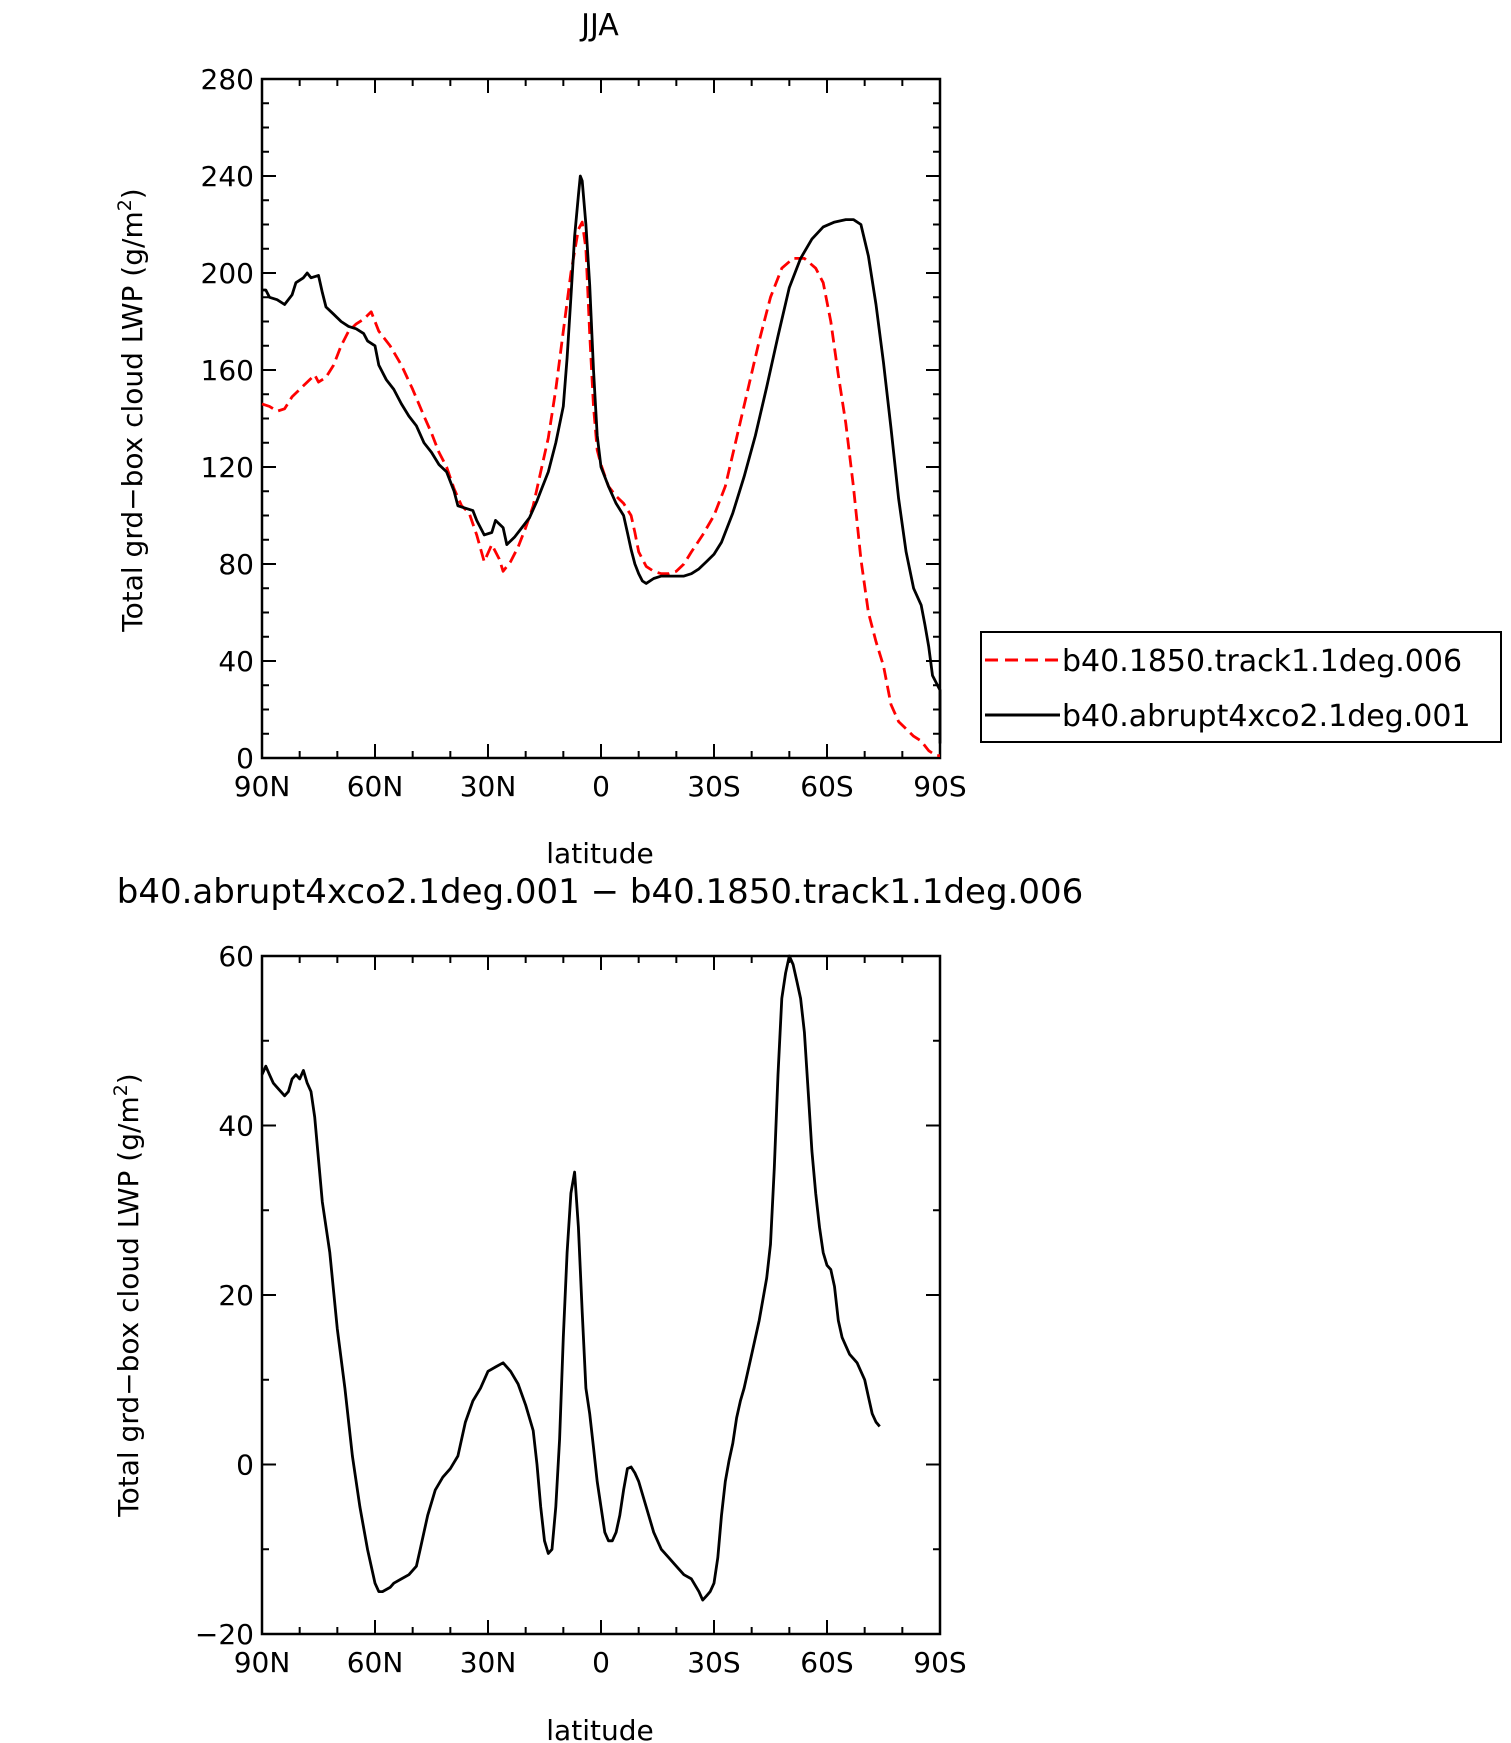 The height and width of the screenshot is (1743, 1511). I want to click on bottom-x-tick-label: 30S, so click(713, 1662).